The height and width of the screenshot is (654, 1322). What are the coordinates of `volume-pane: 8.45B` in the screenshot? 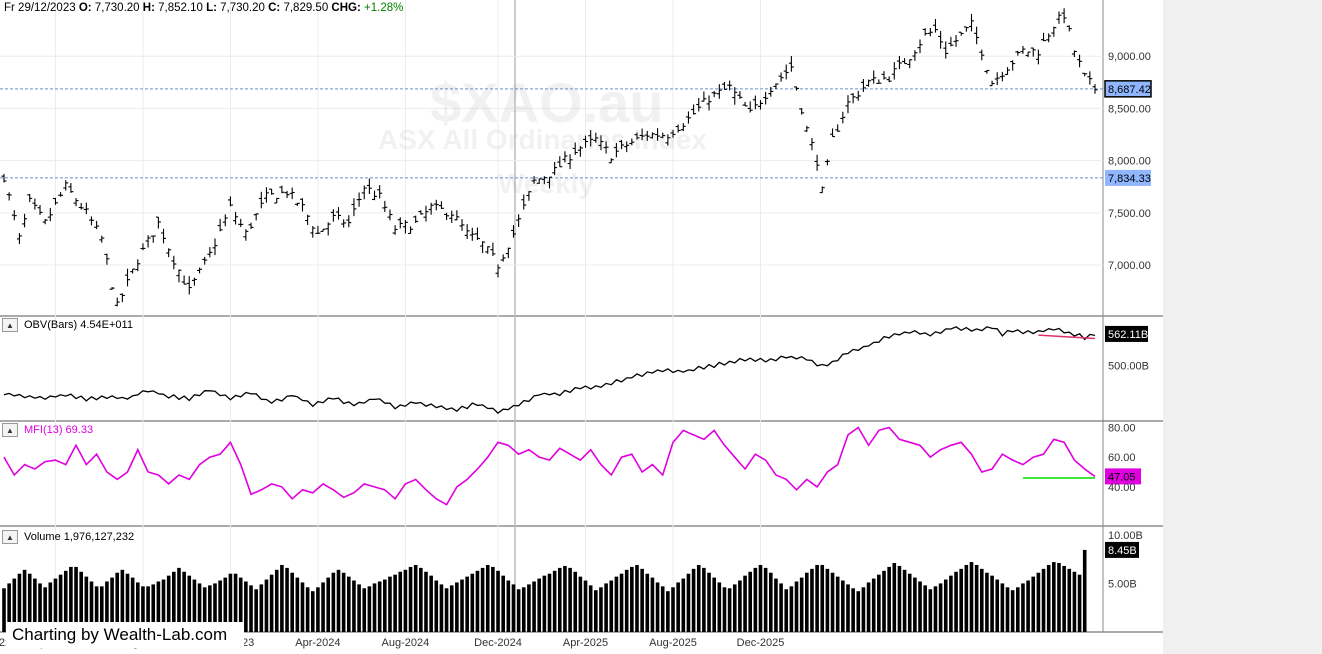 It's located at (570, 586).